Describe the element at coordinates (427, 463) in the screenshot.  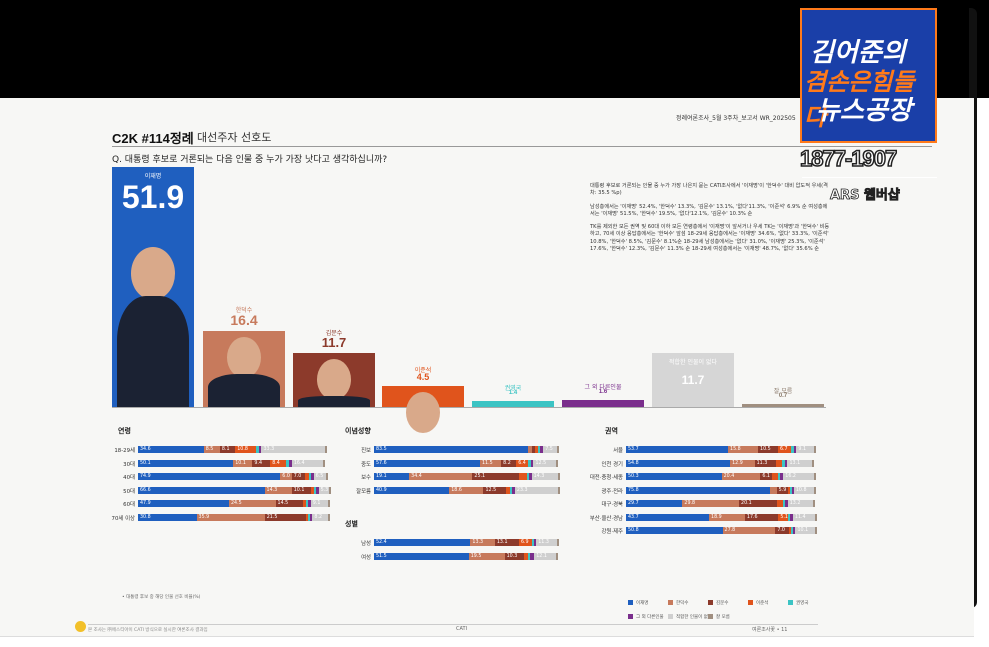
I see `bar-segment: 57.6` at that location.